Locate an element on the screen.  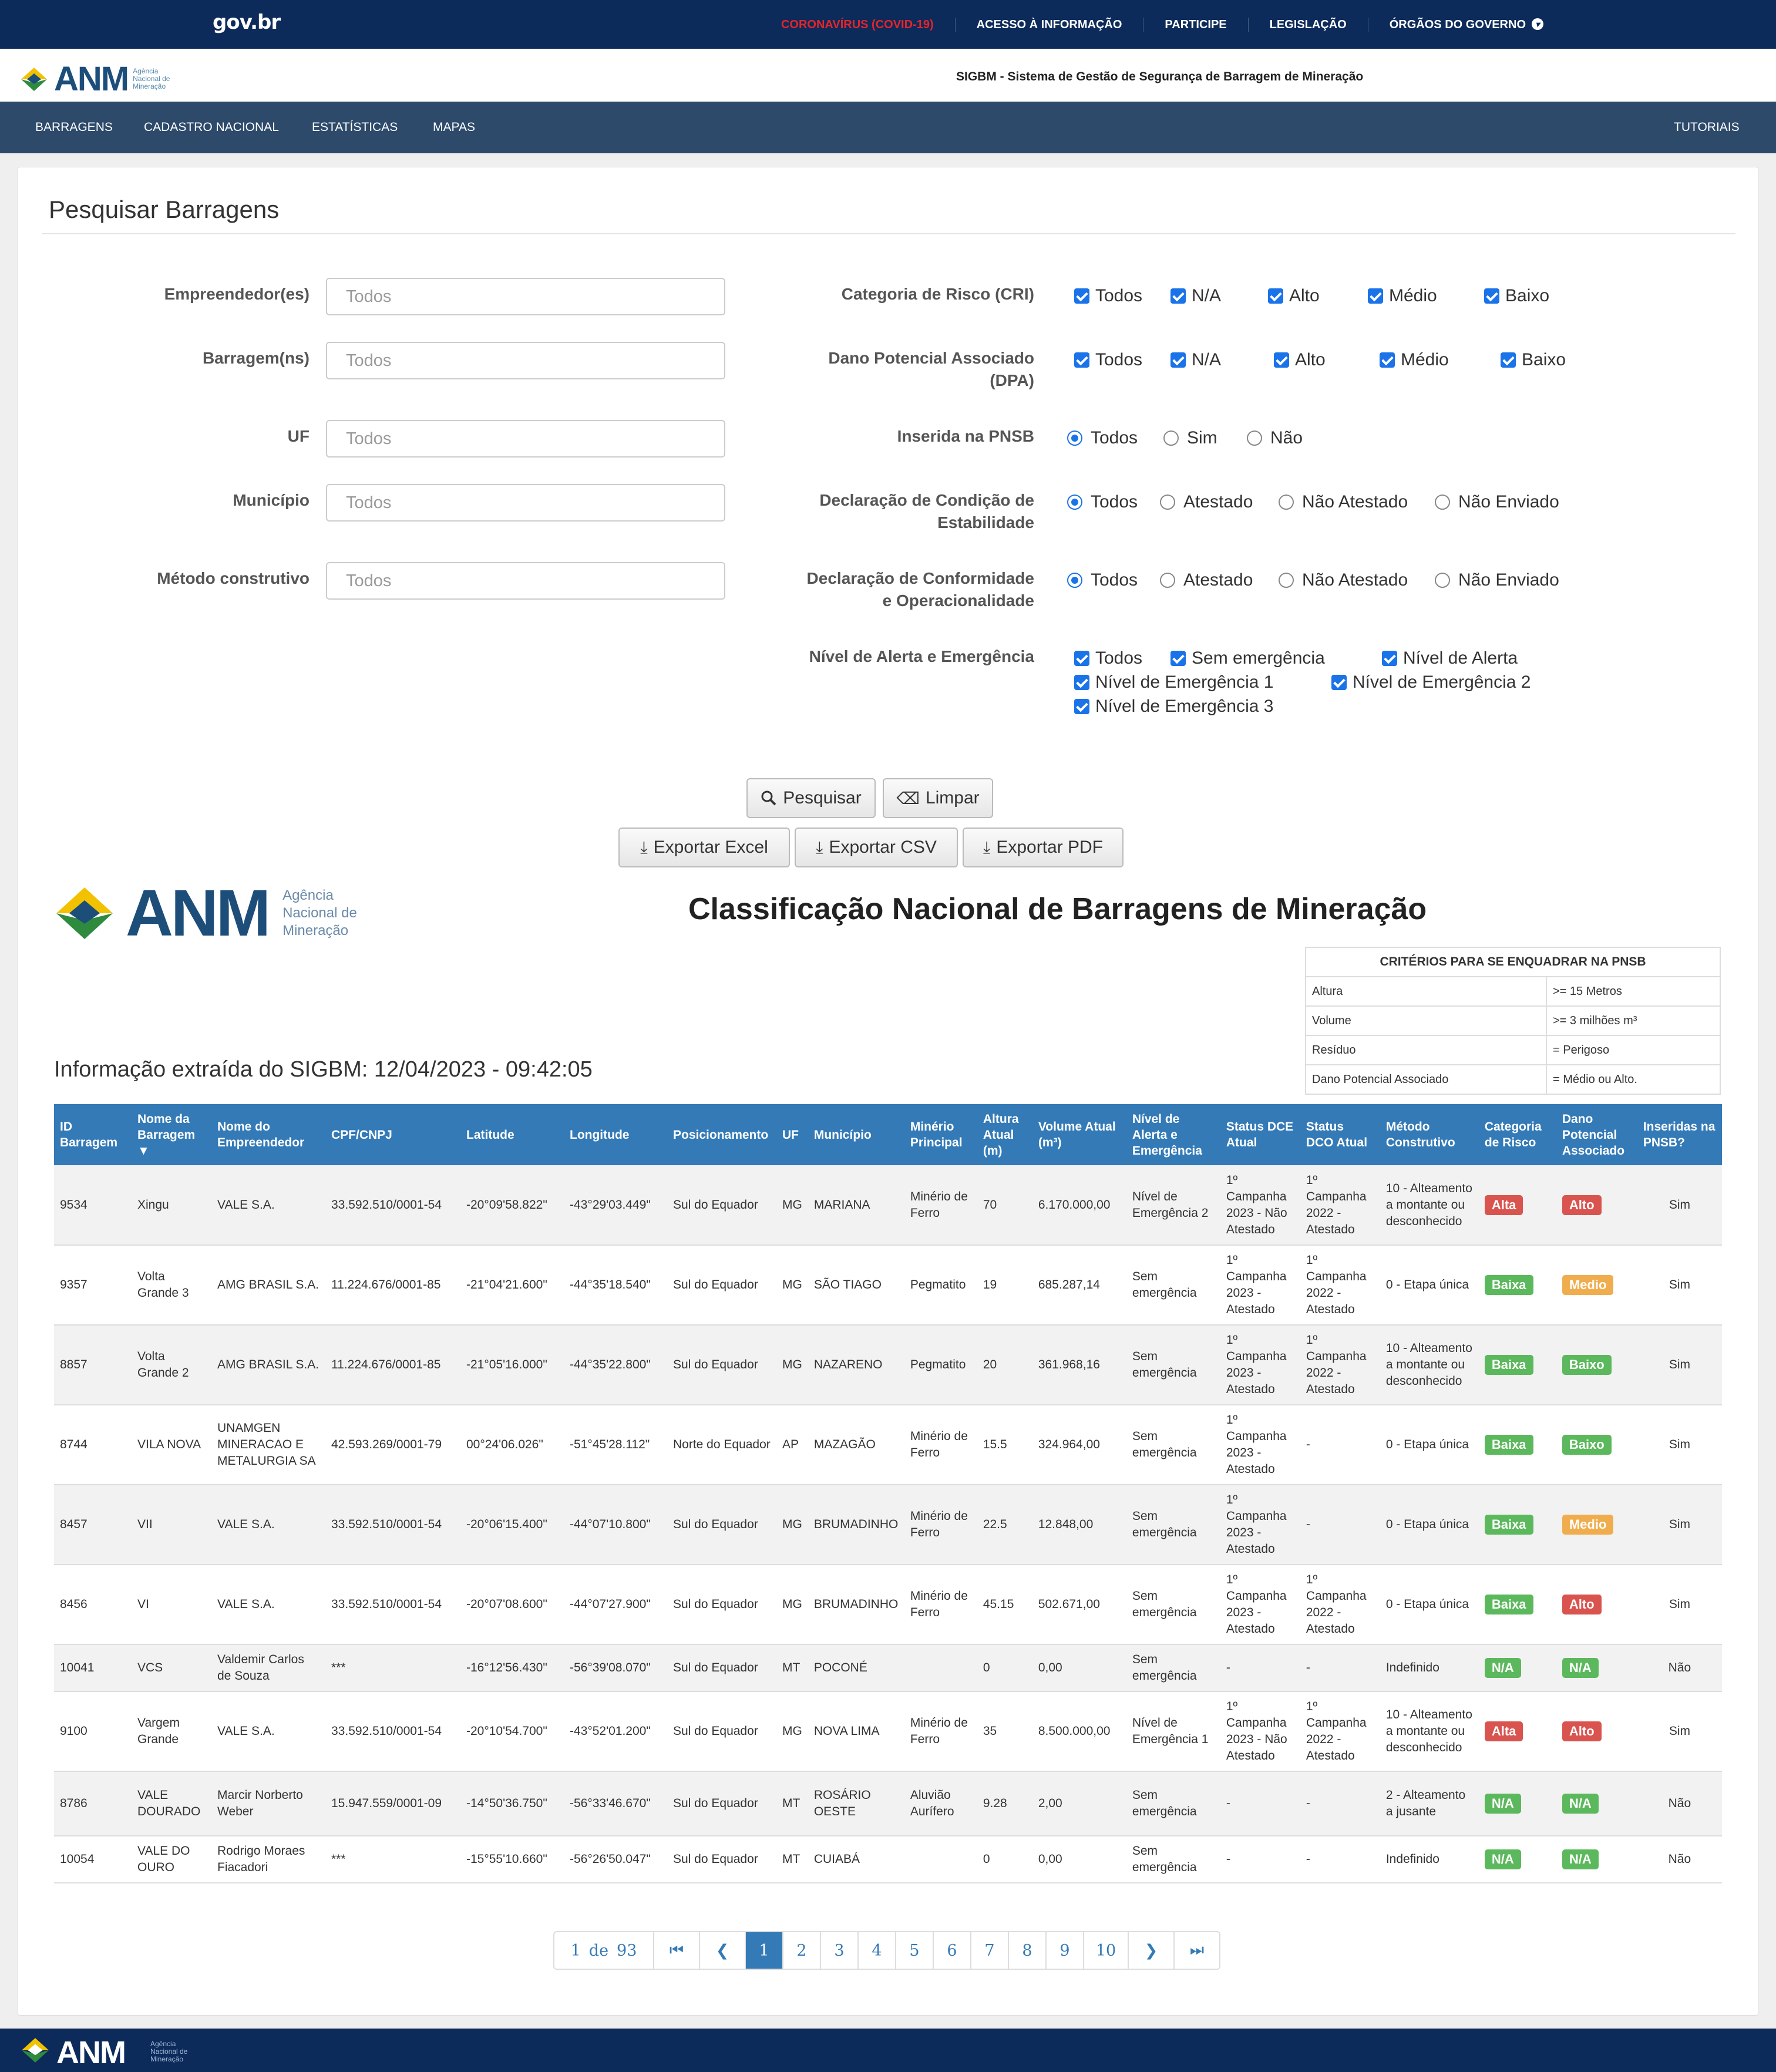
col-cnpj: CPF/CNPJ is located at coordinates (393, 1134).